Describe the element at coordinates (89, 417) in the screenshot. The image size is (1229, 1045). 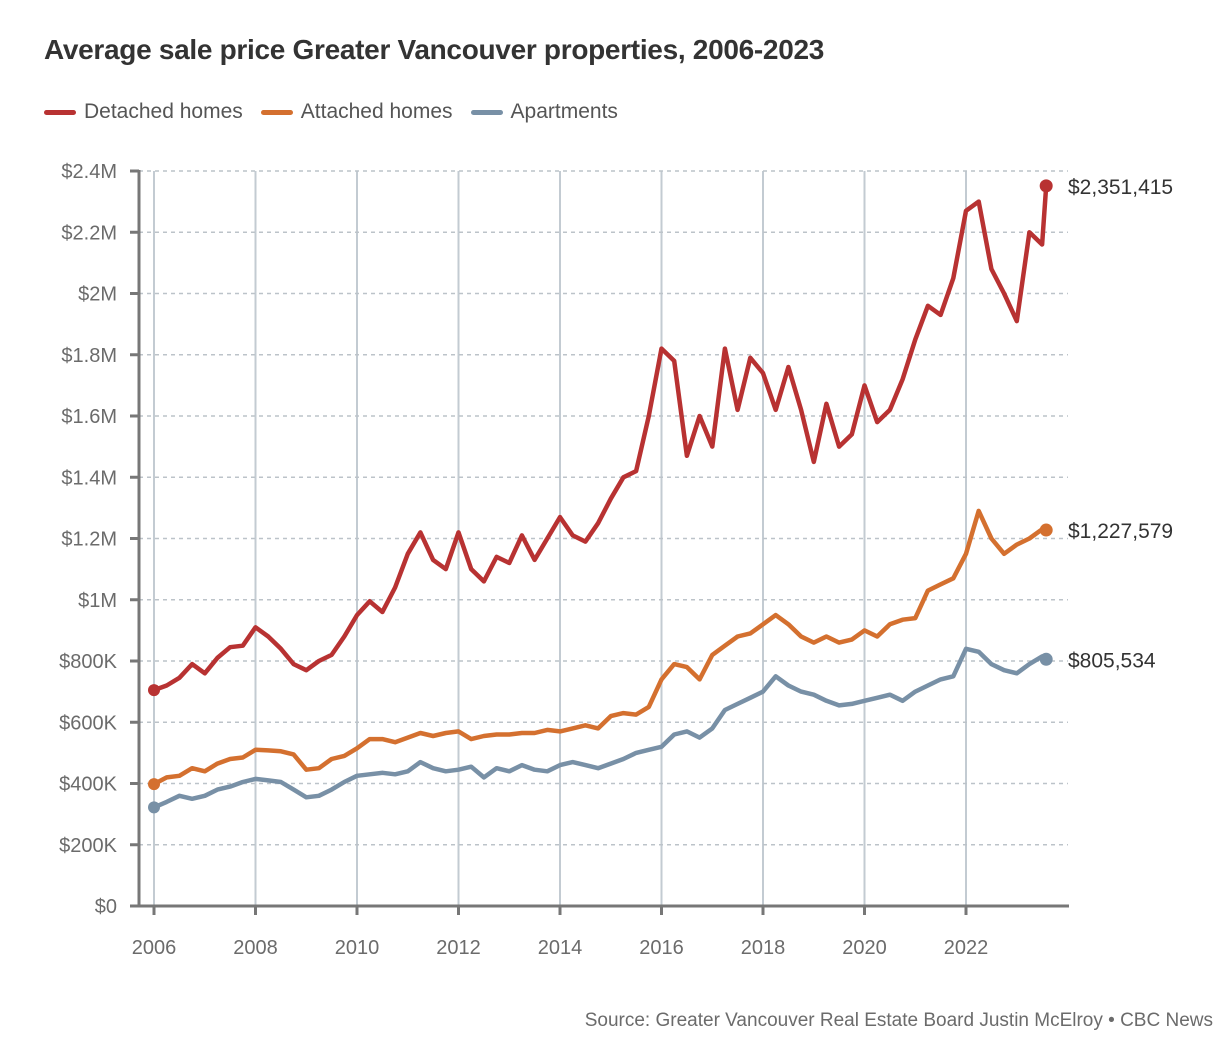
I see `y-tick-label: $1.6M` at that location.